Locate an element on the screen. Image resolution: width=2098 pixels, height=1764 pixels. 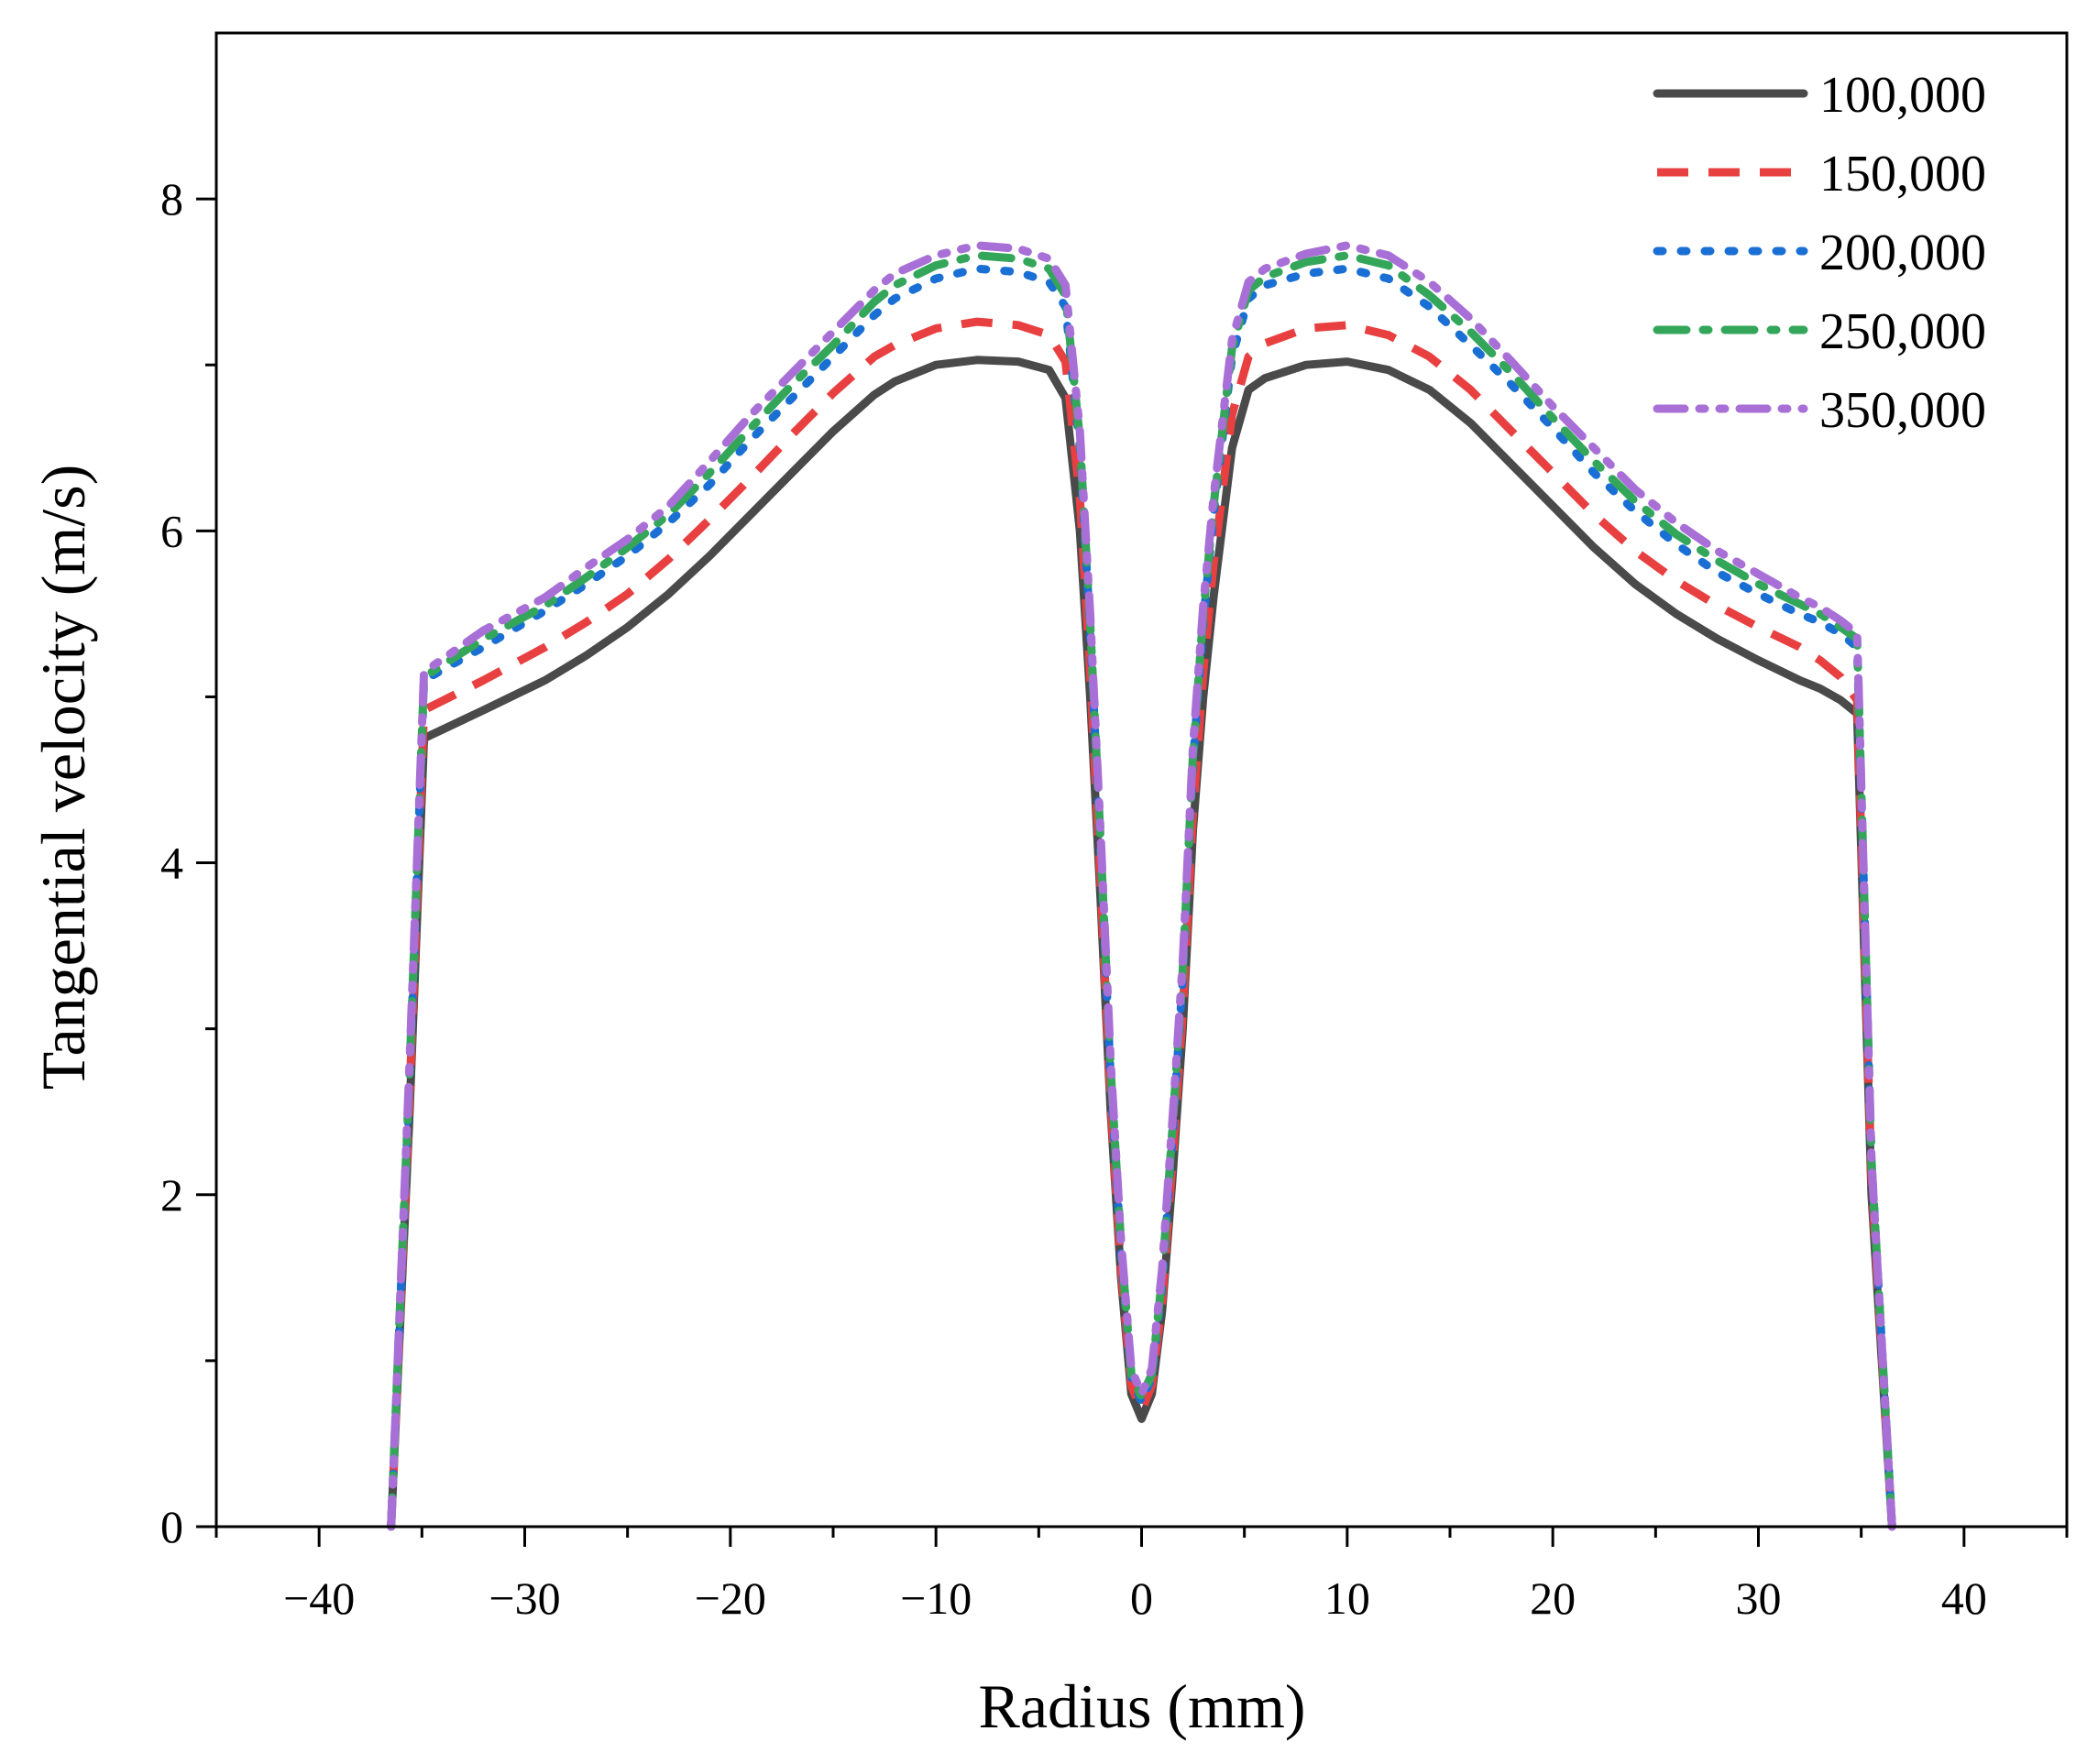
legend-label: 250,000 is located at coordinates (1902, 331).